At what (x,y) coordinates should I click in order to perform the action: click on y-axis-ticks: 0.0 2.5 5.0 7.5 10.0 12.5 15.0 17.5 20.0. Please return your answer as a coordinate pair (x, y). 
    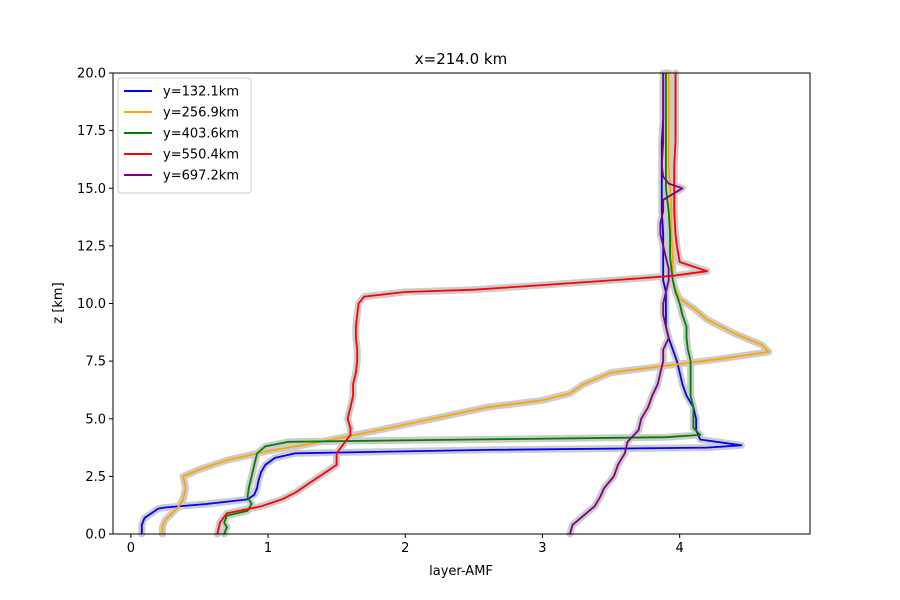
    Looking at the image, I should click on (95, 305).